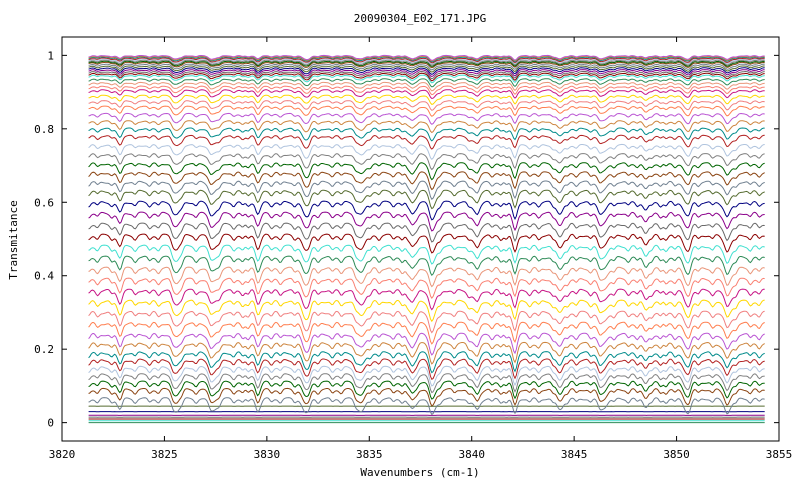 The width and height of the screenshot is (800, 480). I want to click on y-tick-label: 0.2, so click(44, 349).